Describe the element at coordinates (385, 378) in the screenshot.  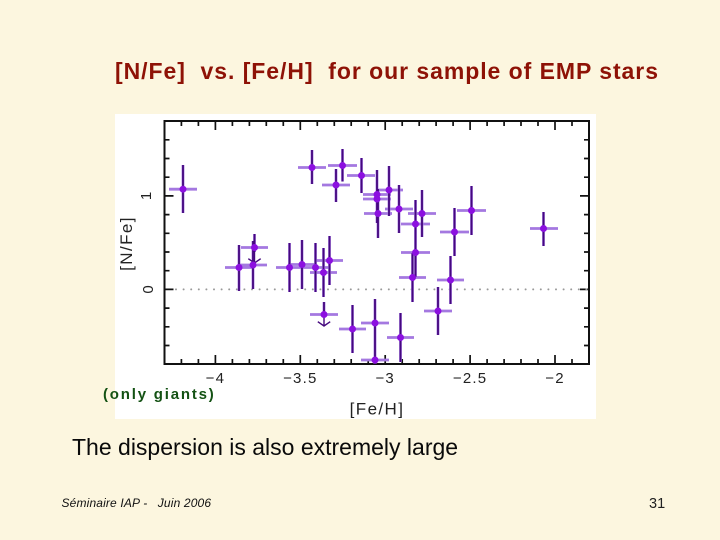
I see `svg-text: −3` at that location.